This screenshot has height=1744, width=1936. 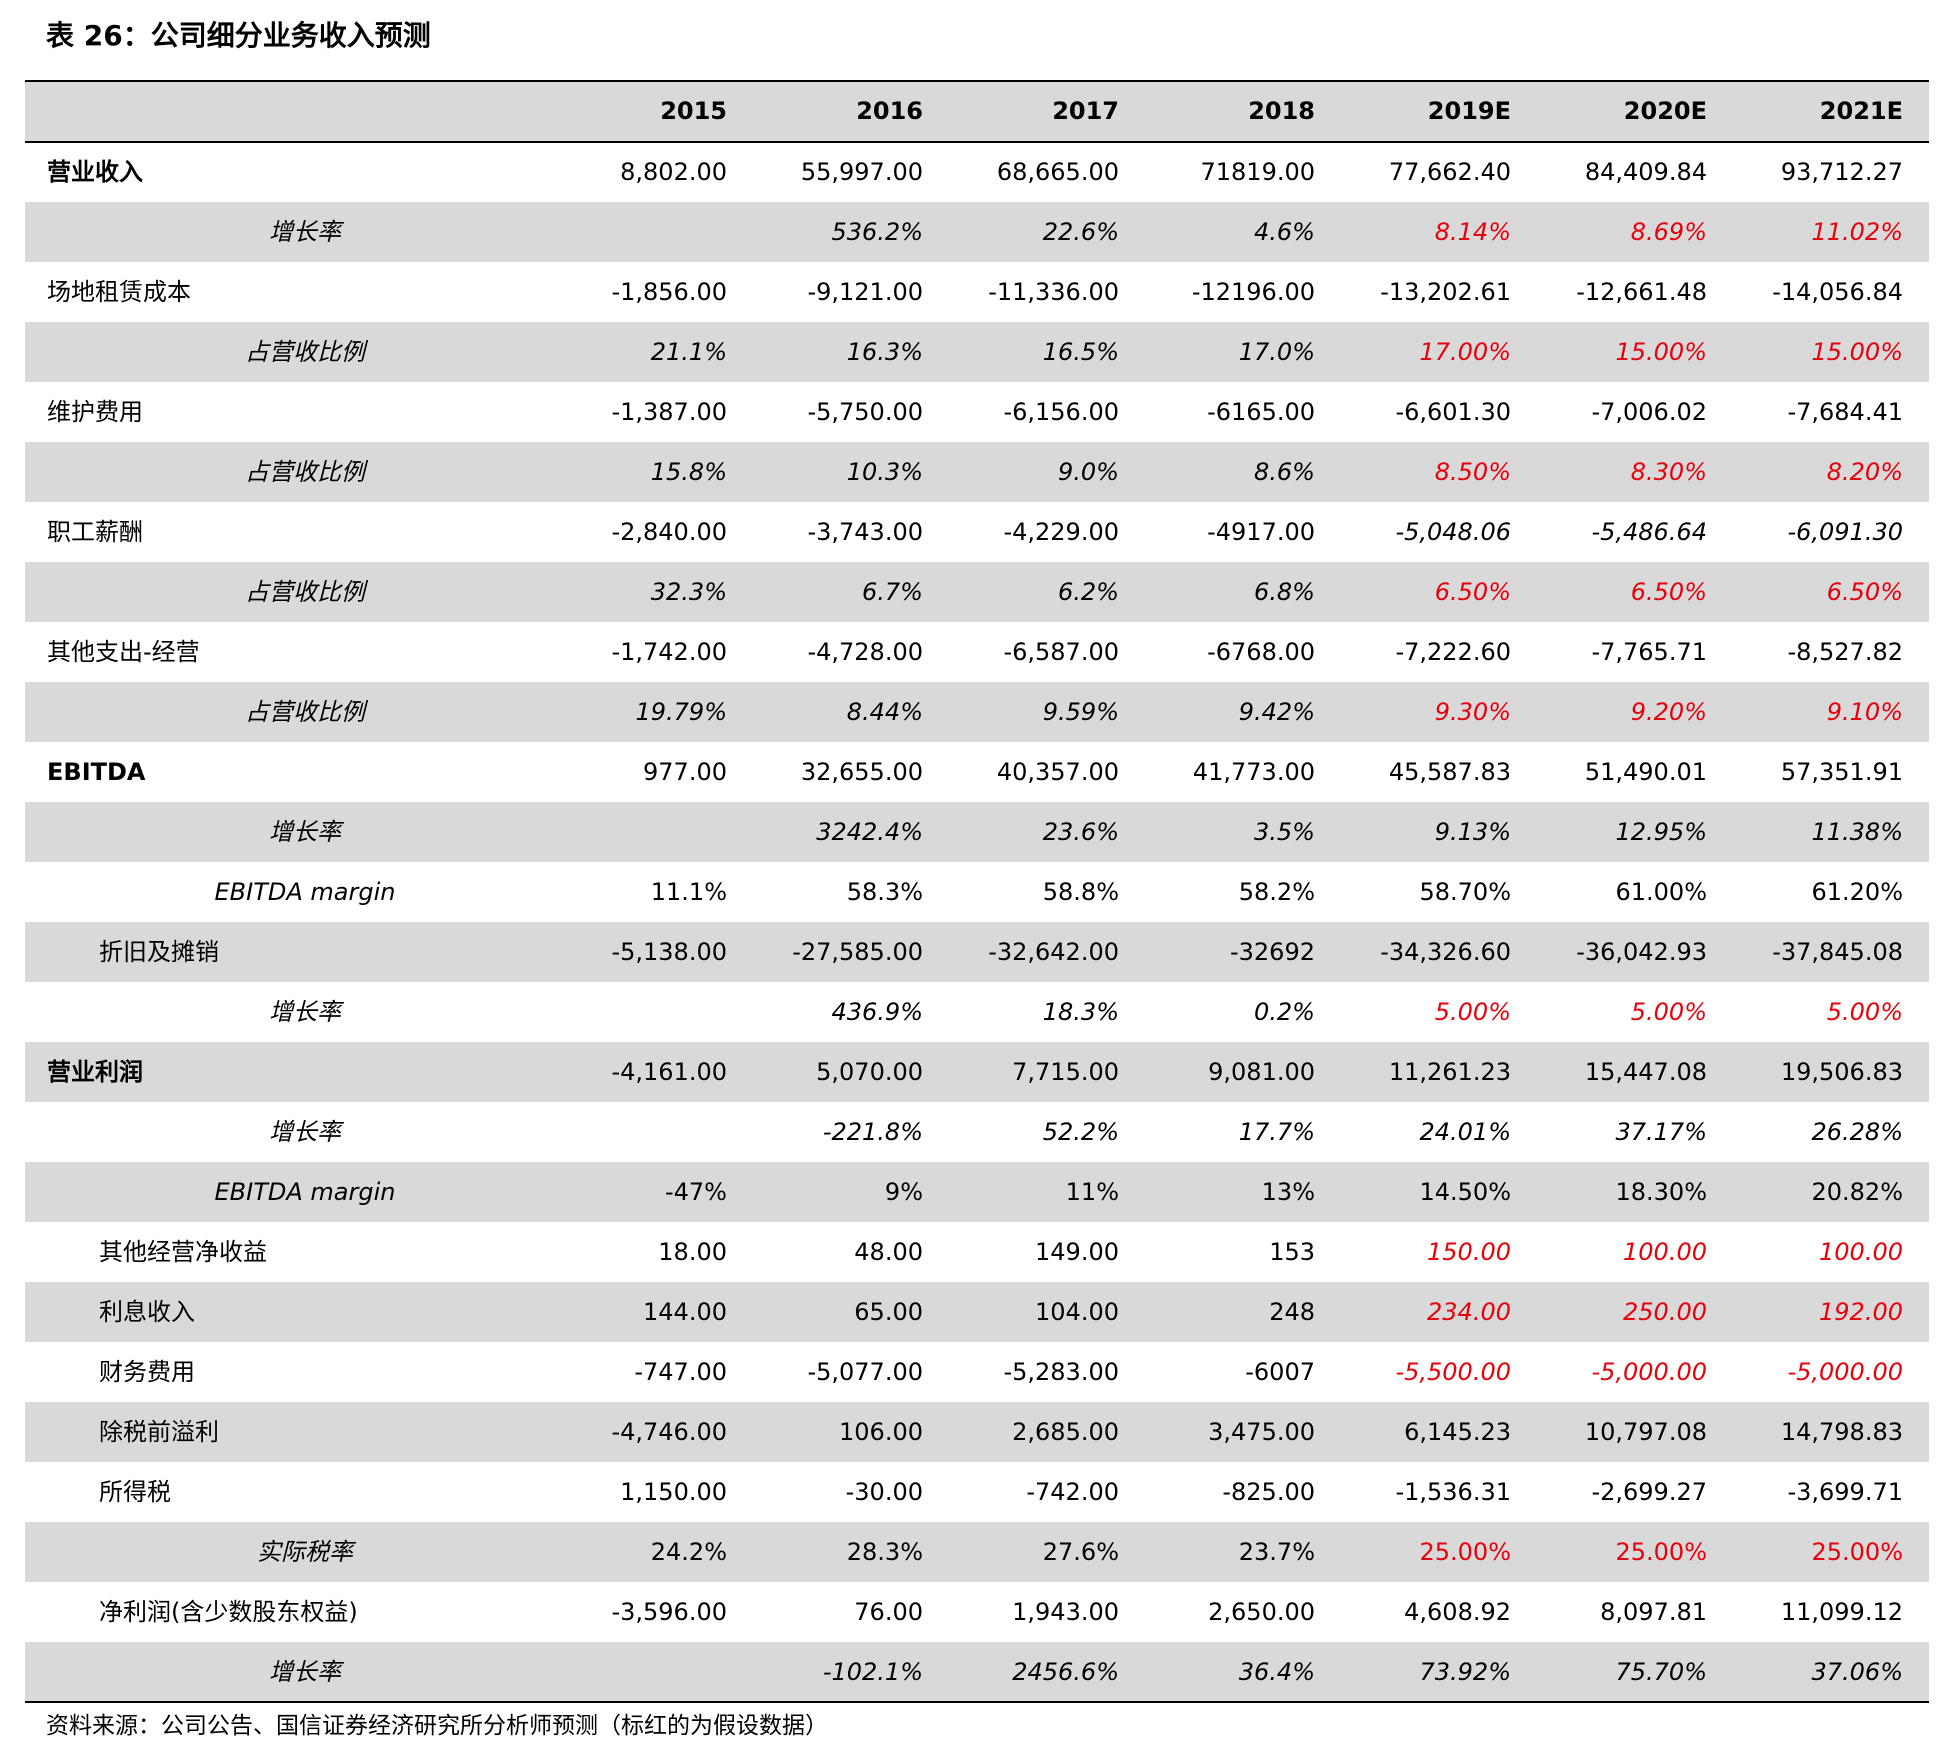 I want to click on column-header: 2019E, so click(x=1469, y=111).